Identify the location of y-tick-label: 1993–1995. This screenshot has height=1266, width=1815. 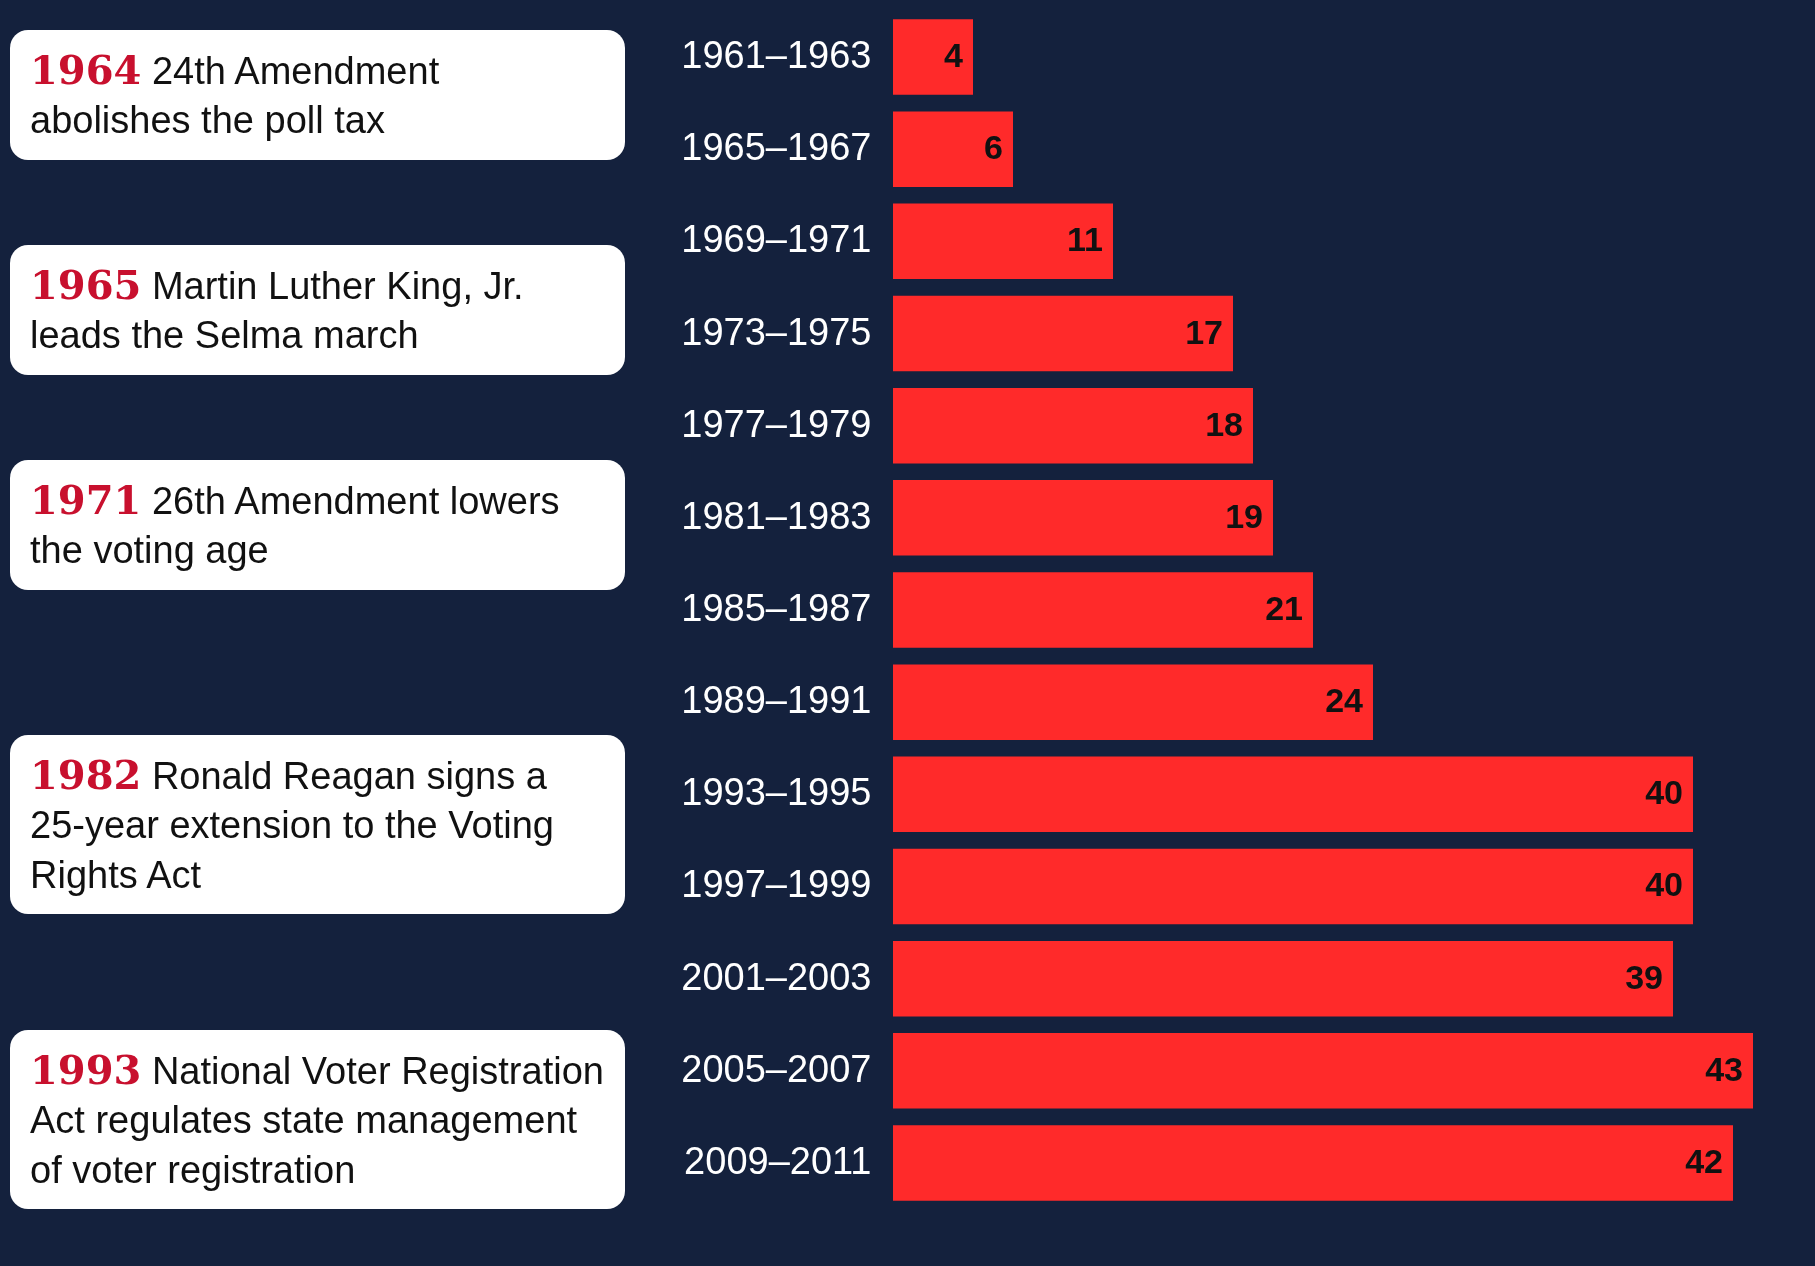
(776, 792).